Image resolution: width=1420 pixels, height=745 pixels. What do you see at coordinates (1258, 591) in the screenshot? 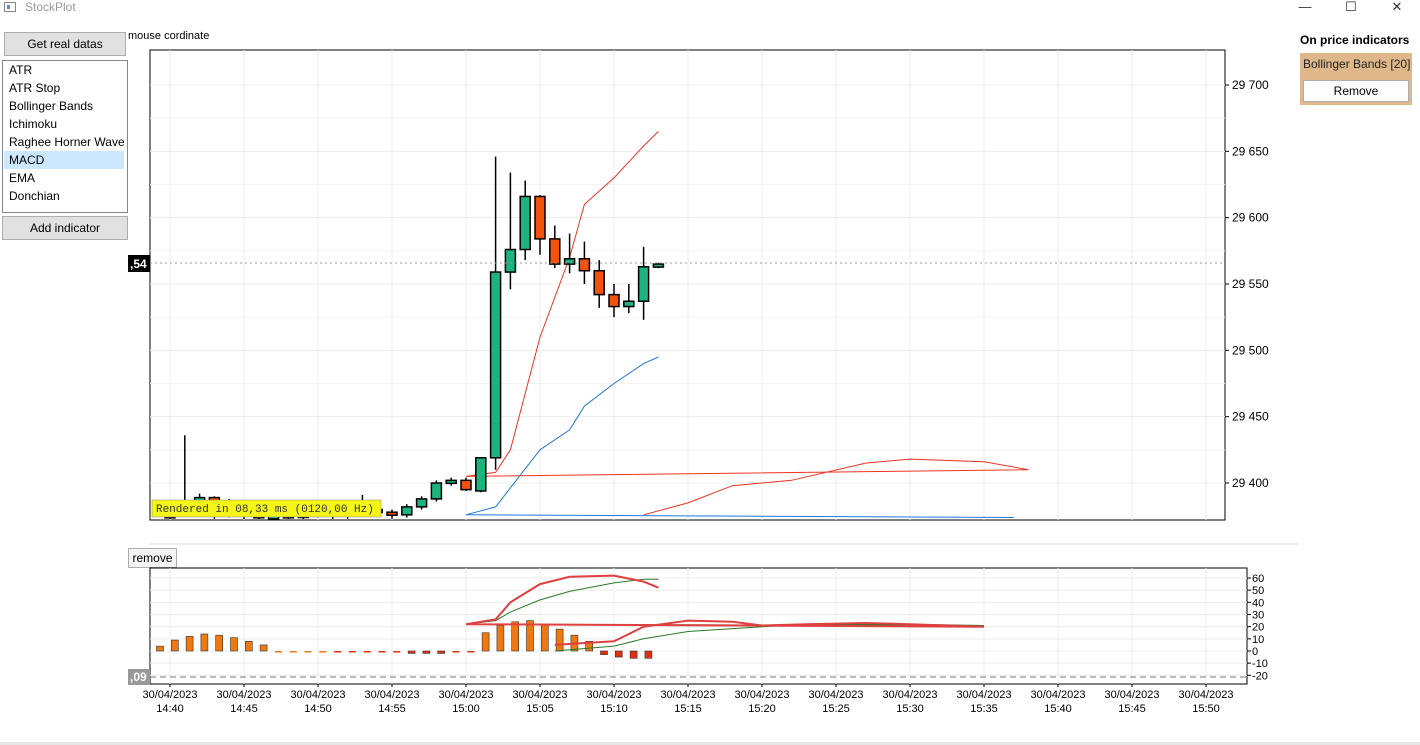
I see `sub-y-tick-label: 50` at bounding box center [1258, 591].